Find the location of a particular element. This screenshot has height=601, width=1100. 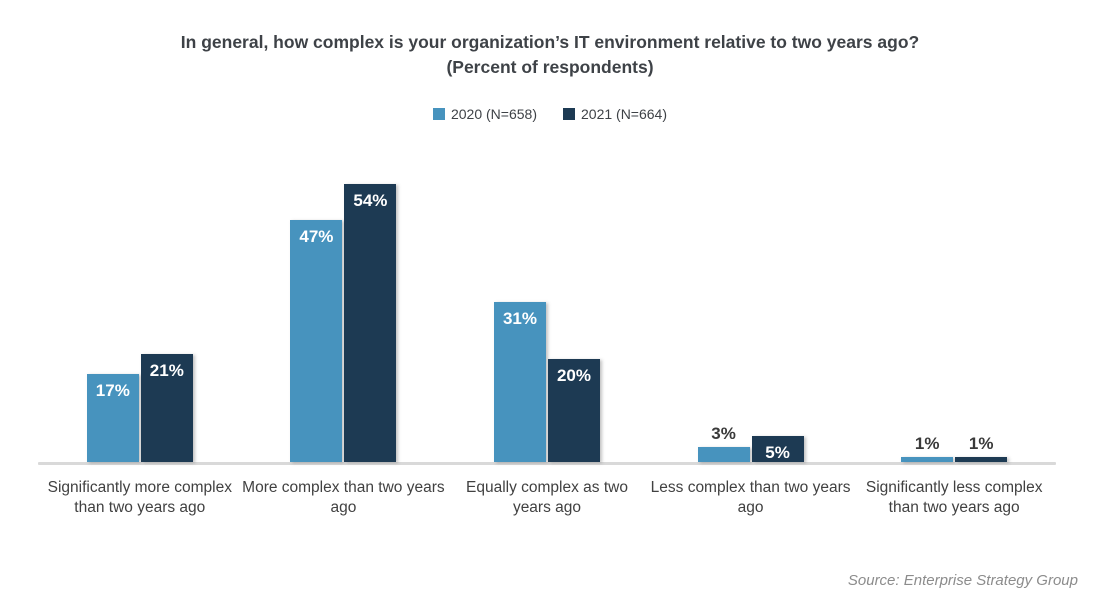

bar-group: 3% 5% is located at coordinates (751, 323).